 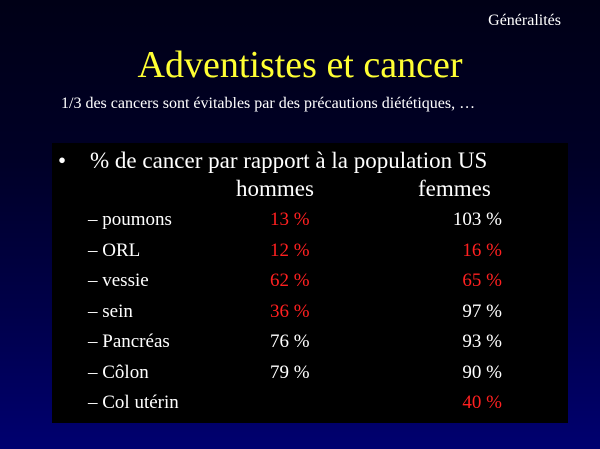 What do you see at coordinates (290, 219) in the screenshot?
I see `men-value: 13 %` at bounding box center [290, 219].